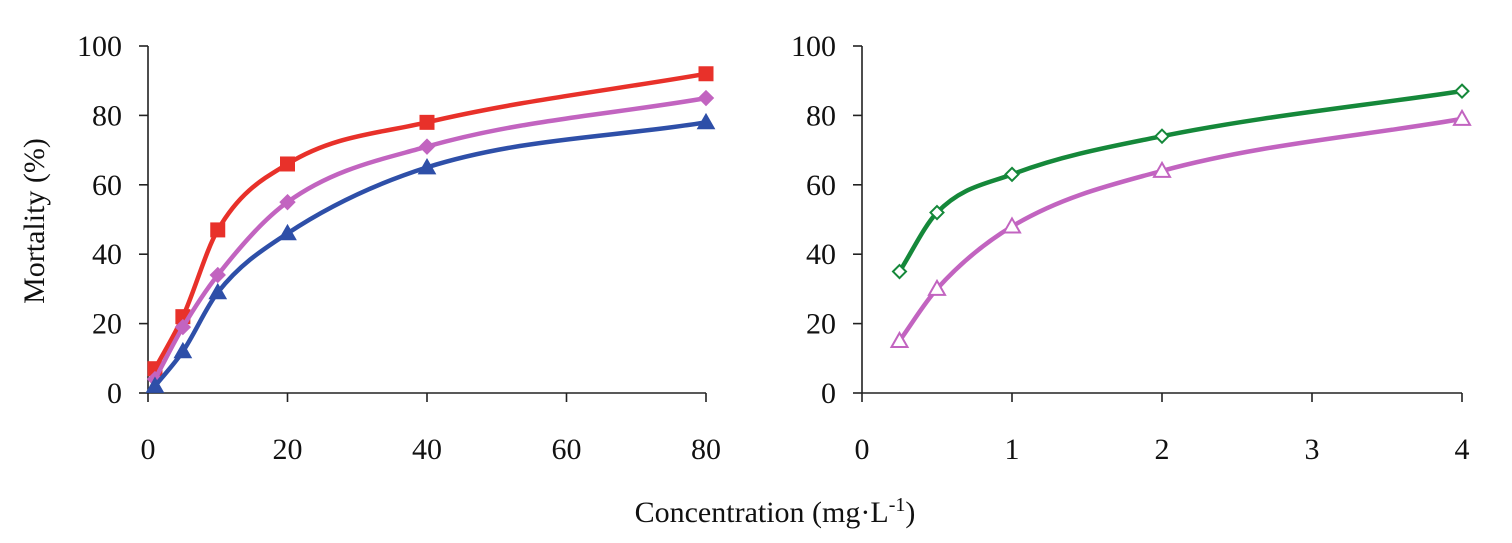  Describe the element at coordinates (828, 393) in the screenshot. I see `right-y-tick-label: 0` at that location.